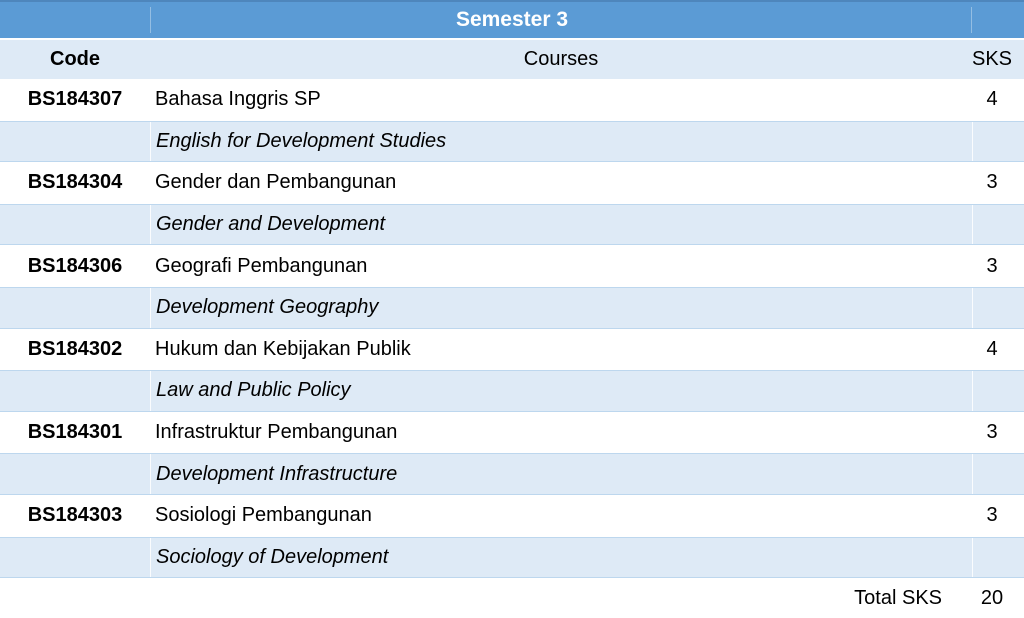 Image resolution: width=1024 pixels, height=618 pixels. I want to click on course-translation-row: Gender and Development, so click(512, 224).